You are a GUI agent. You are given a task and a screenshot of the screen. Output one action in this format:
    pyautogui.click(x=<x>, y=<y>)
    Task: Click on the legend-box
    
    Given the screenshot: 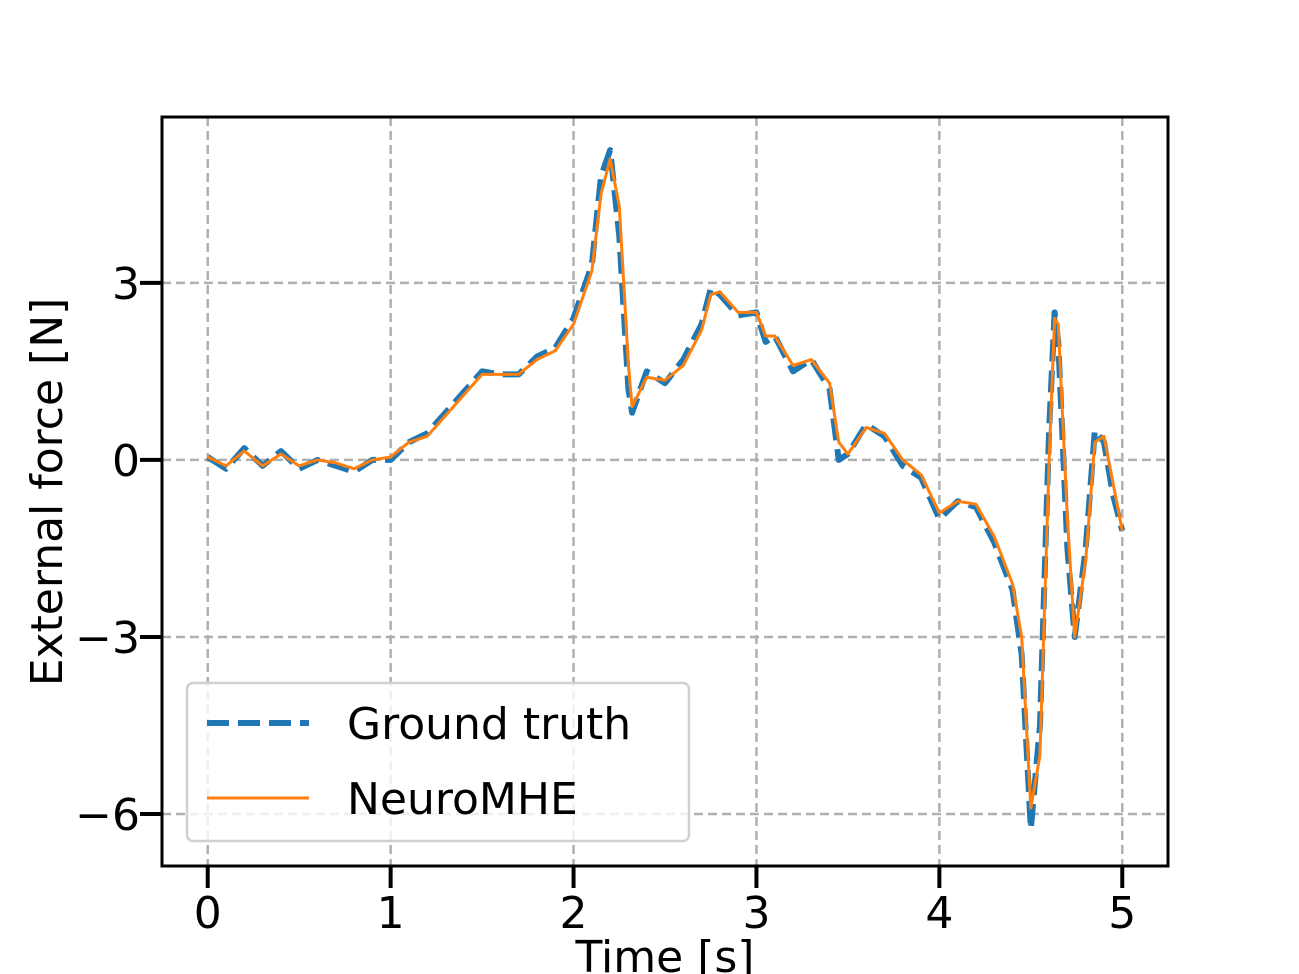 What is the action you would take?
    pyautogui.click(x=438, y=762)
    